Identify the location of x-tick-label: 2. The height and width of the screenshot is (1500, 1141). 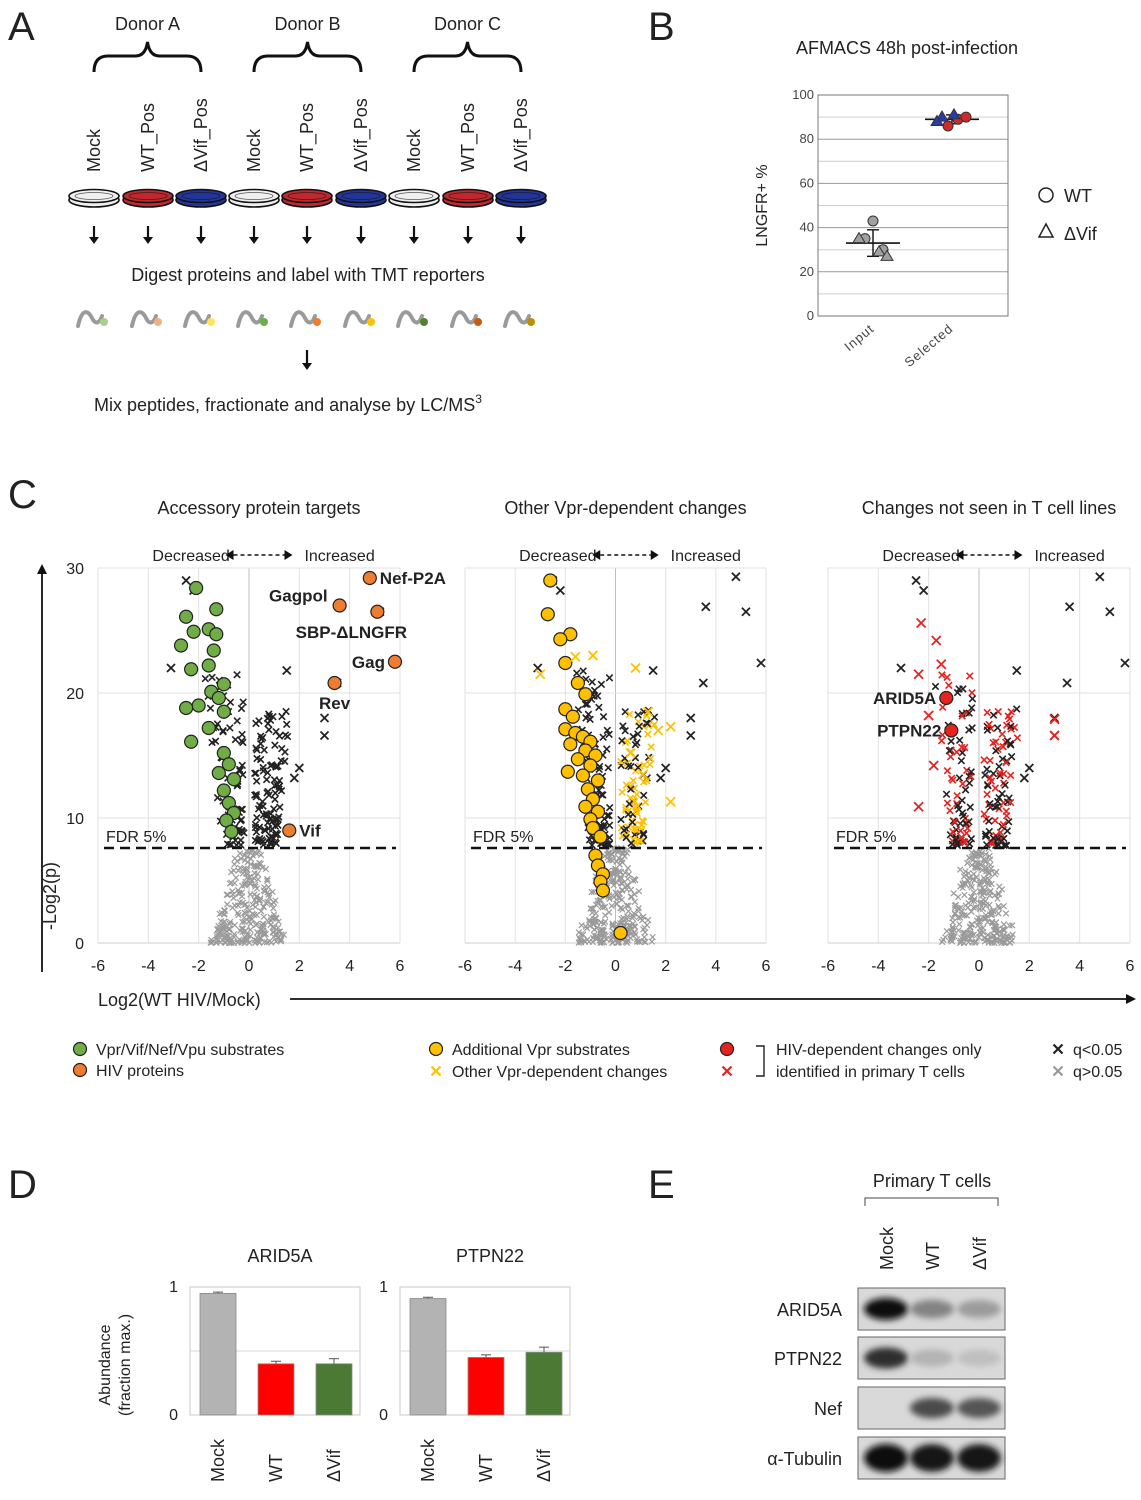
(665, 966).